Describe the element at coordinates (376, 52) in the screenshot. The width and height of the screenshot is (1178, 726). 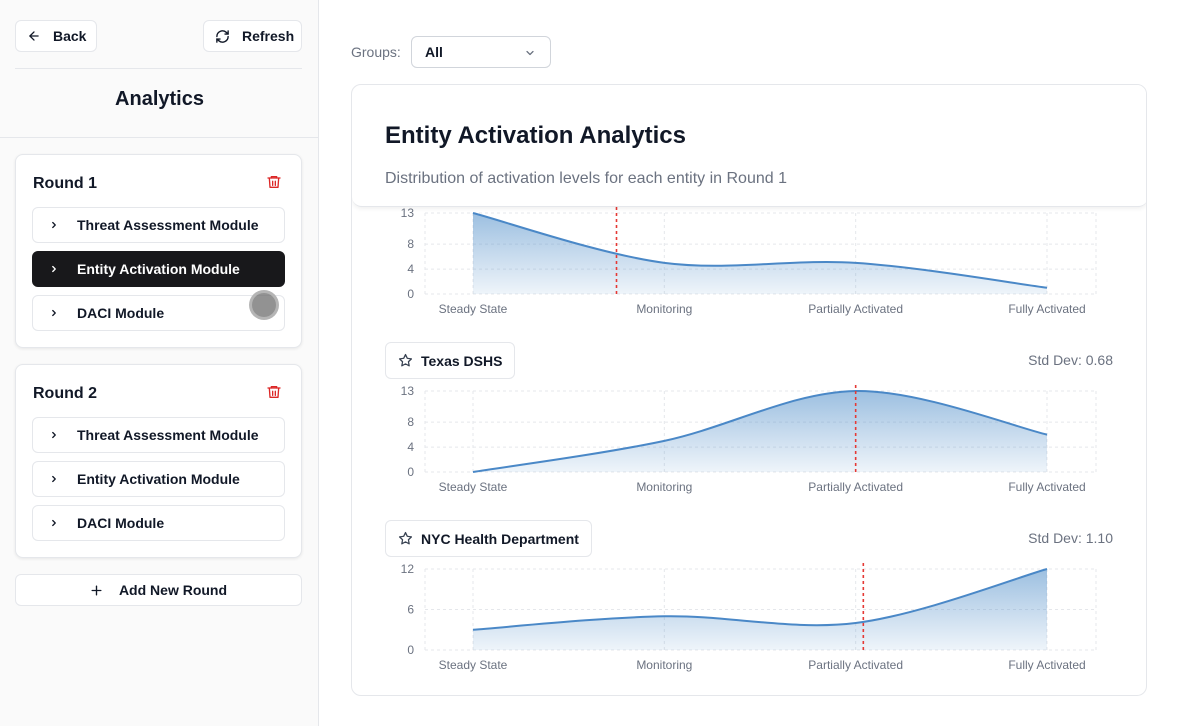
I see `groups-label: Groups:` at that location.